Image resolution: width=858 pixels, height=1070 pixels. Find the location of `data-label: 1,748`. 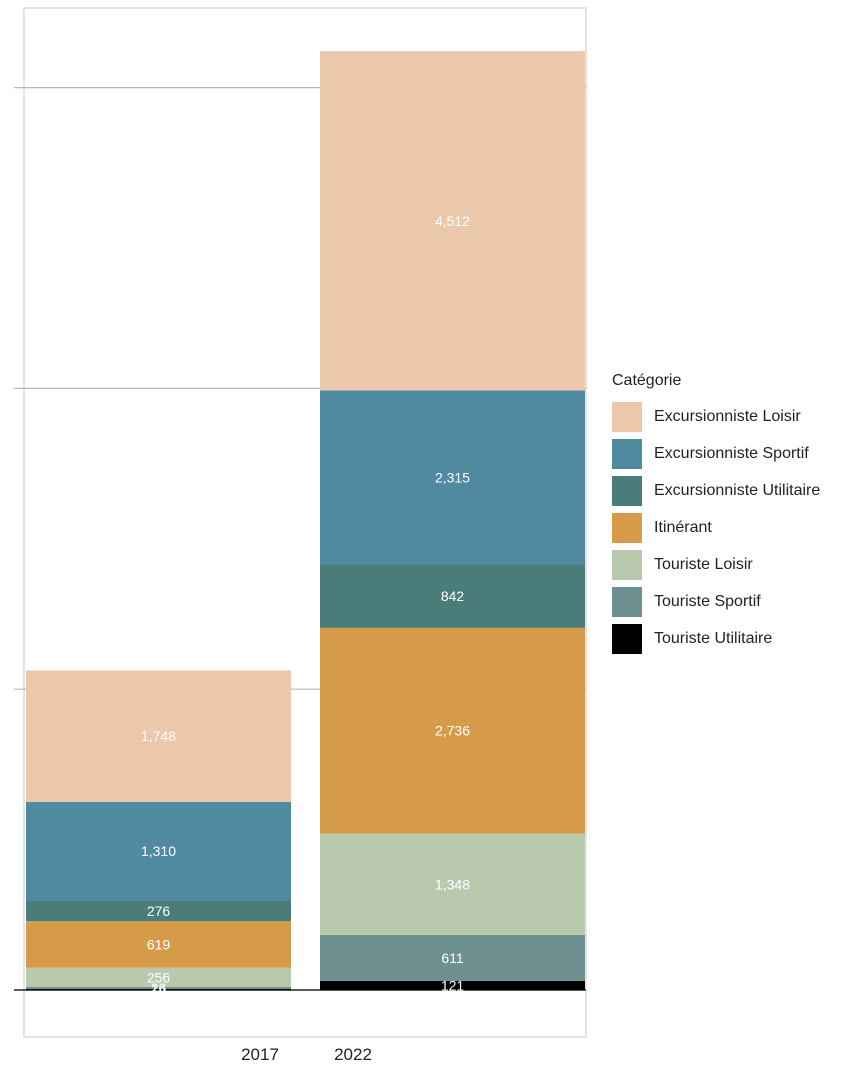

data-label: 1,748 is located at coordinates (158, 736).